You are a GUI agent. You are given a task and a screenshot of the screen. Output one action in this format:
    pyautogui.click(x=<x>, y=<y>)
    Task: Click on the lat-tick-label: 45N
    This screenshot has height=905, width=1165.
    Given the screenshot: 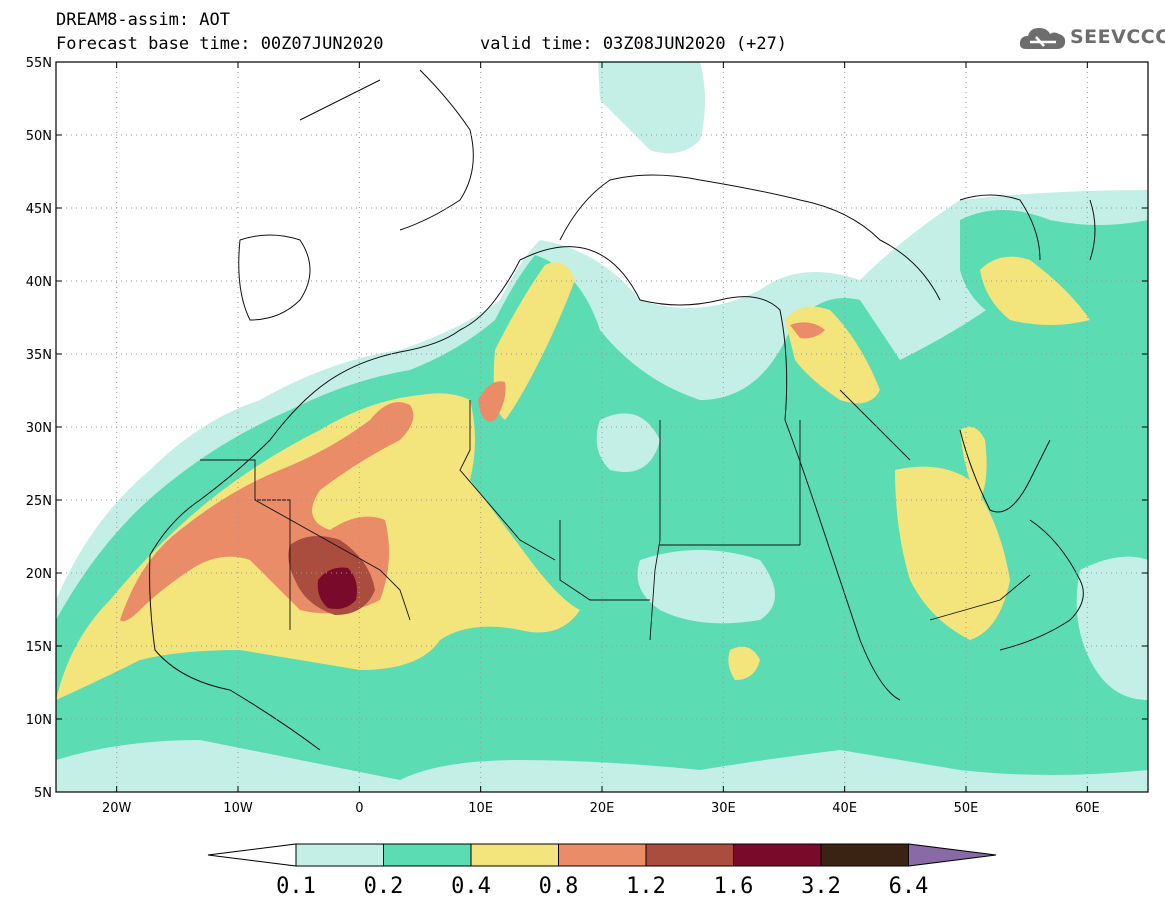 What is the action you would take?
    pyautogui.click(x=39, y=209)
    